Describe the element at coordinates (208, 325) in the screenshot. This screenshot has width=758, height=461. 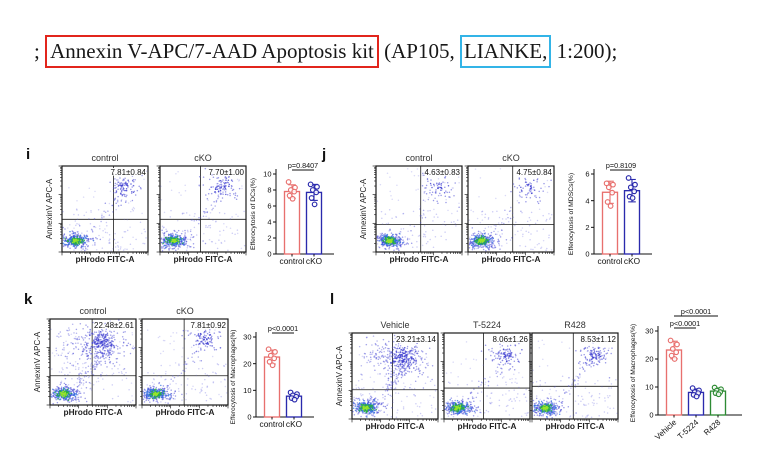
I see `gate-value-label: 7.81±0.92` at that location.